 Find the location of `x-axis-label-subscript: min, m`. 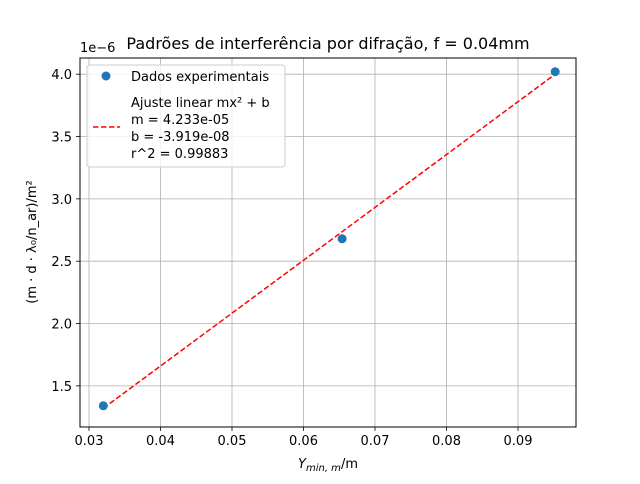

x-axis-label-subscript: min, m is located at coordinates (323, 468).